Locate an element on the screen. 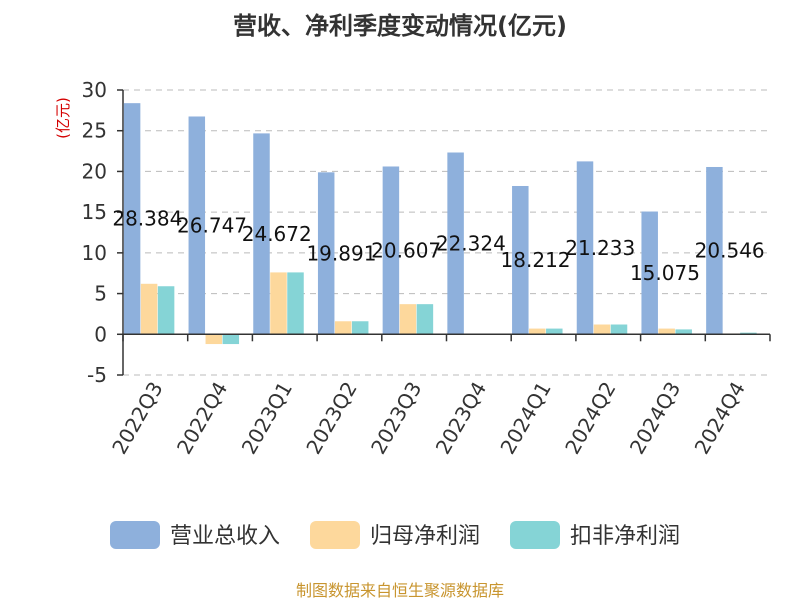  y-tick-label: -5 is located at coordinates (97, 375).